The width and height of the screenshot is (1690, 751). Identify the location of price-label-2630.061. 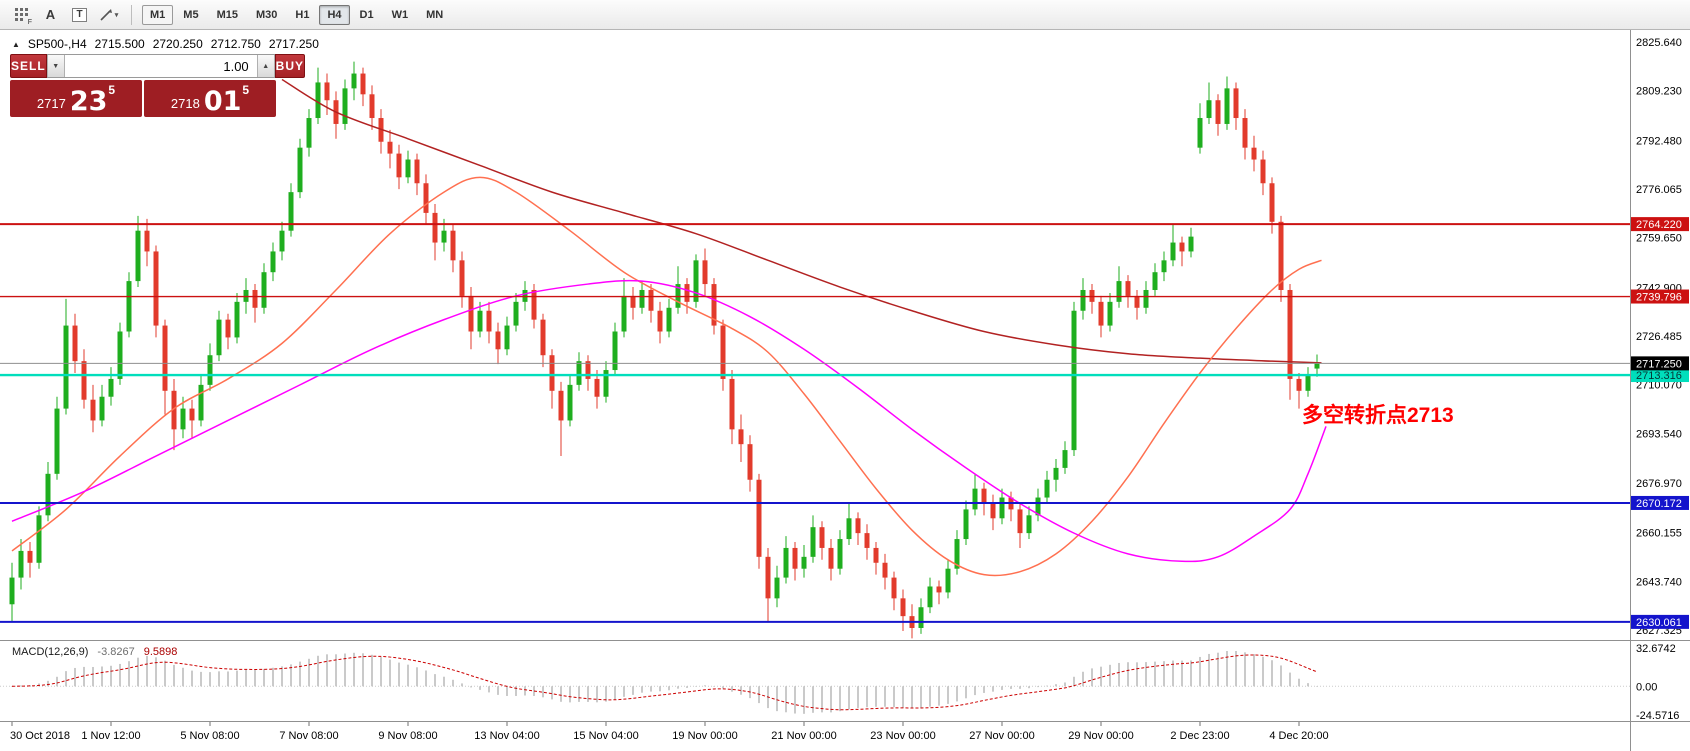
(1660, 621).